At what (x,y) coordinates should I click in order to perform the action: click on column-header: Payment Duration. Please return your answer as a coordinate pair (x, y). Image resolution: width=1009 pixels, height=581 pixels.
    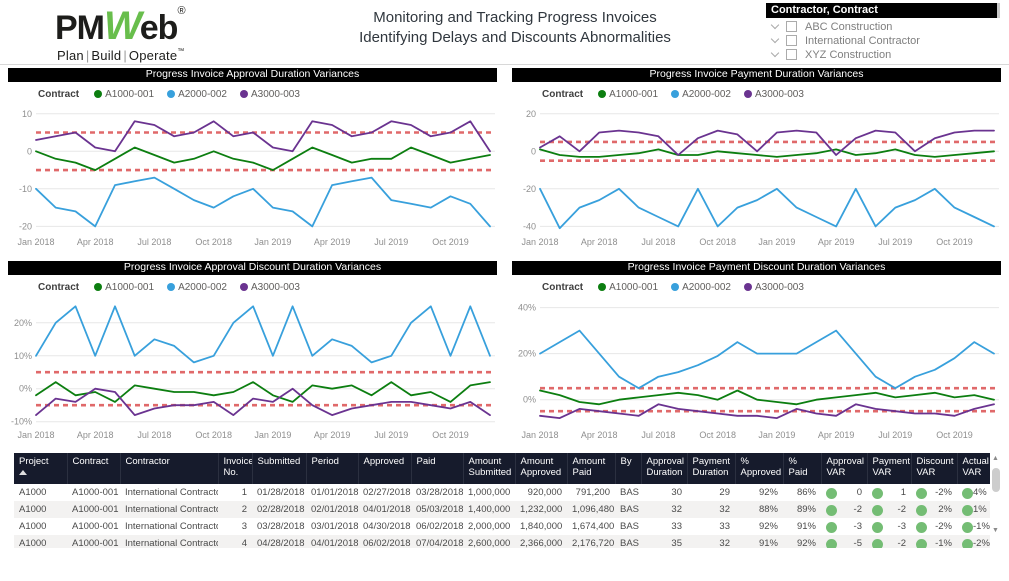
    Looking at the image, I should click on (710, 468).